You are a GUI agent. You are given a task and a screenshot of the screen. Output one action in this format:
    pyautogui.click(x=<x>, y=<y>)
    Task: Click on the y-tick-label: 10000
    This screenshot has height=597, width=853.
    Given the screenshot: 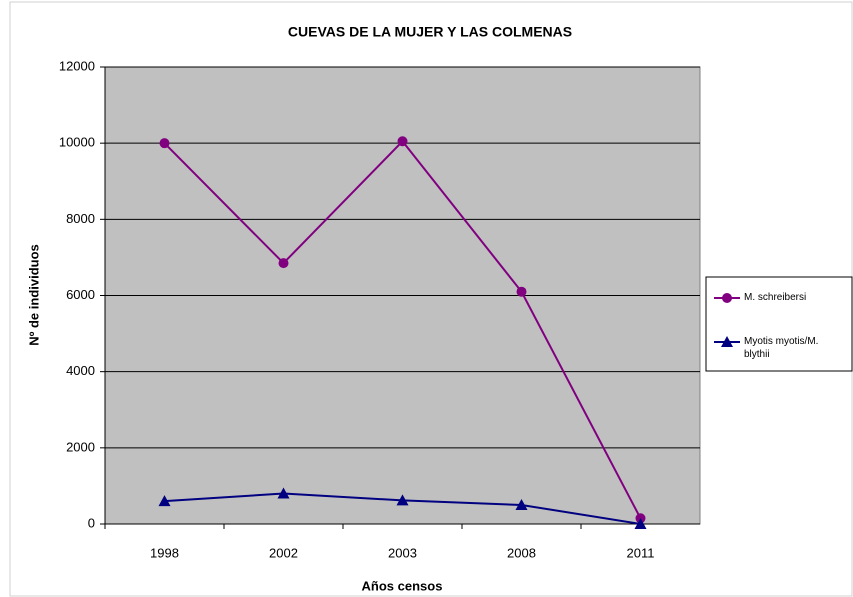 What is the action you would take?
    pyautogui.click(x=77, y=142)
    